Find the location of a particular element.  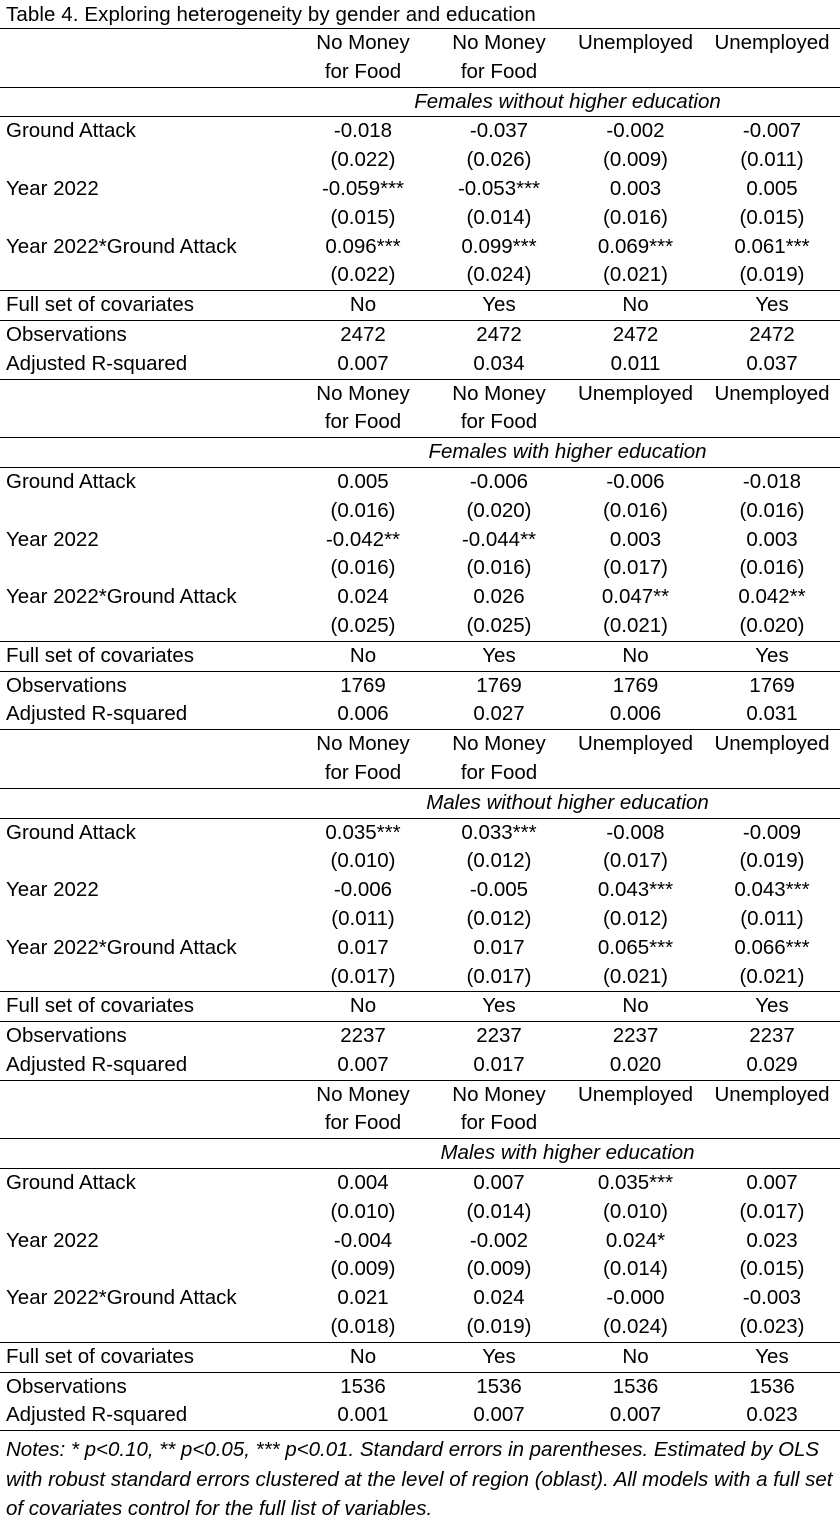

coefficient-cell: -0.002 is located at coordinates (635, 131).